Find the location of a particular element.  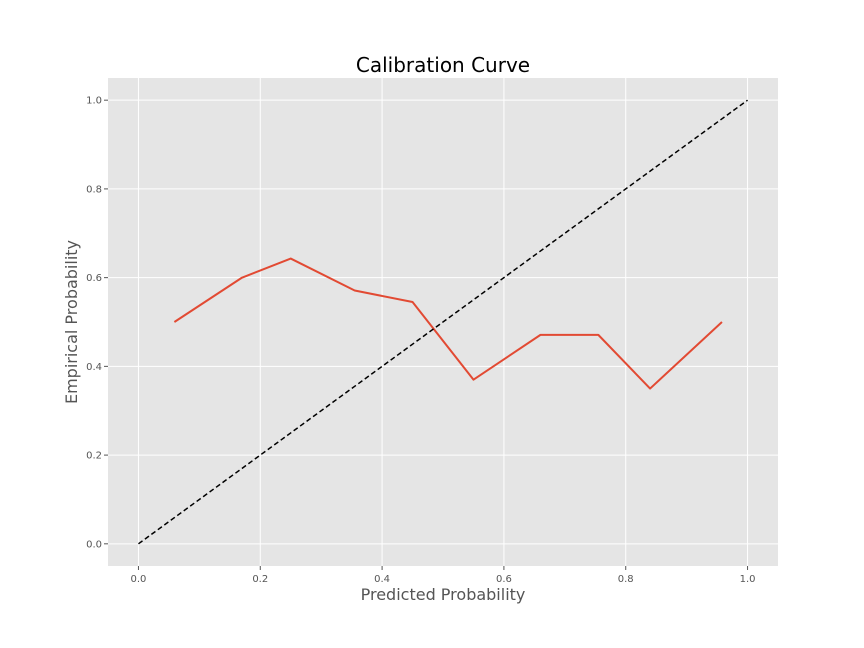

calibration-line is located at coordinates (448, 323).